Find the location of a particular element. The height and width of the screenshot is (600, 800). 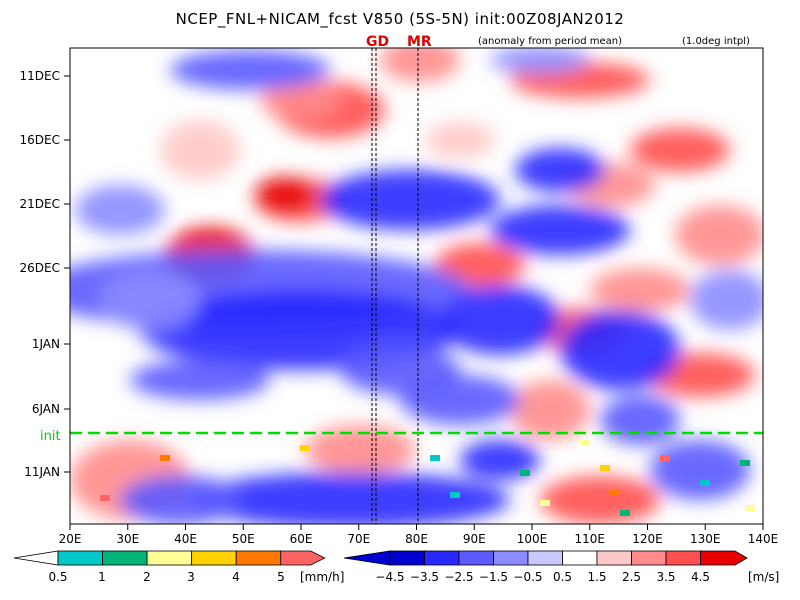

wind-colorbar-label: −3.5 is located at coordinates (424, 577).